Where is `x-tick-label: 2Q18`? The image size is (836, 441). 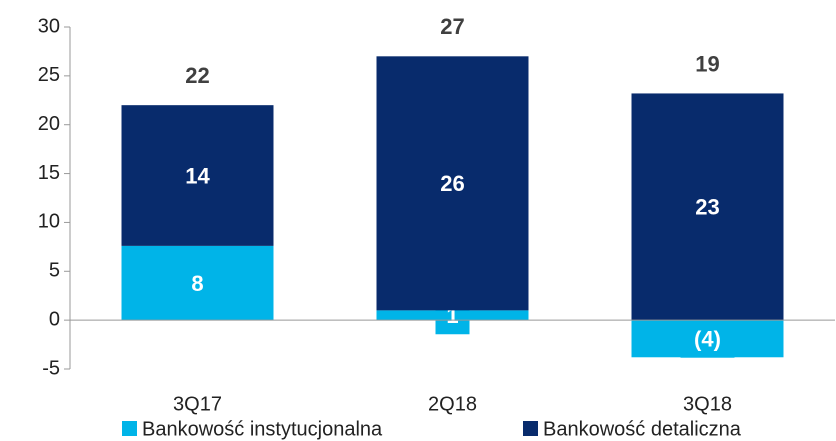
x-tick-label: 2Q18 is located at coordinates (452, 404).